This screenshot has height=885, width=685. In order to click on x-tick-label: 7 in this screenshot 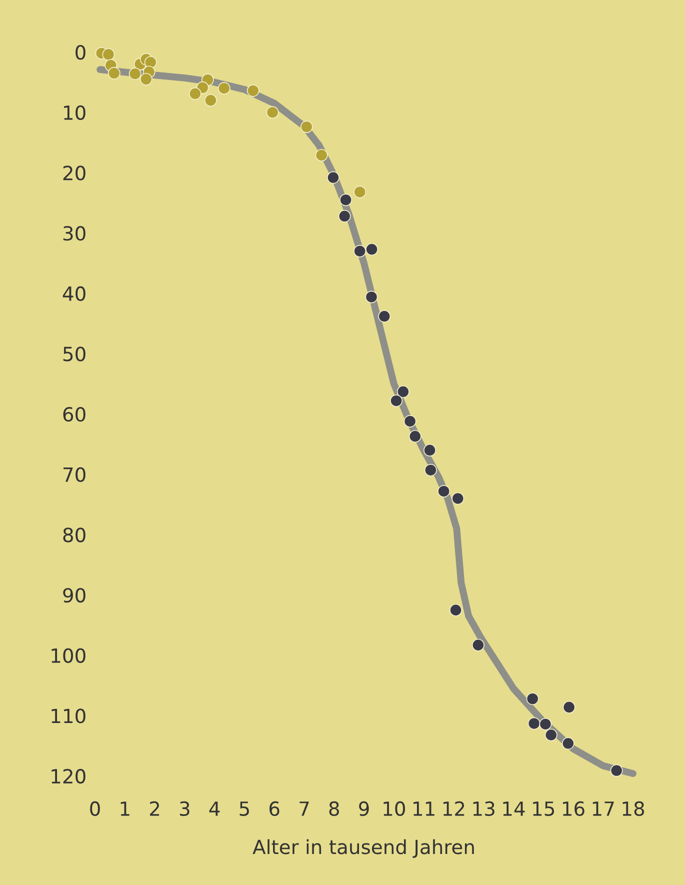, I will do `click(304, 809)`.